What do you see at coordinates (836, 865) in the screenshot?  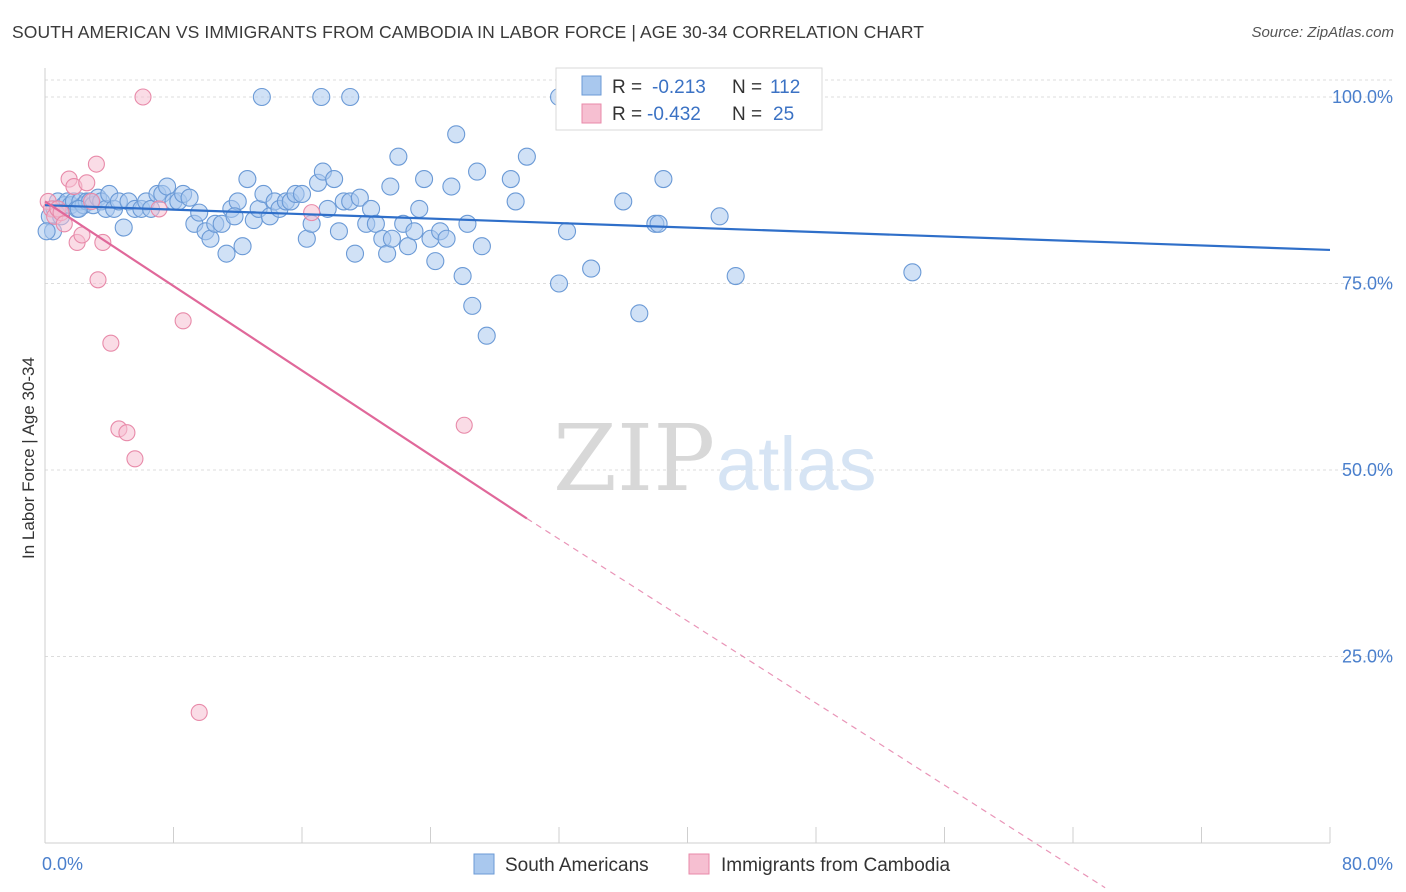 I see `bottom-legend-label: Immigrants from Cambodia` at bounding box center [836, 865].